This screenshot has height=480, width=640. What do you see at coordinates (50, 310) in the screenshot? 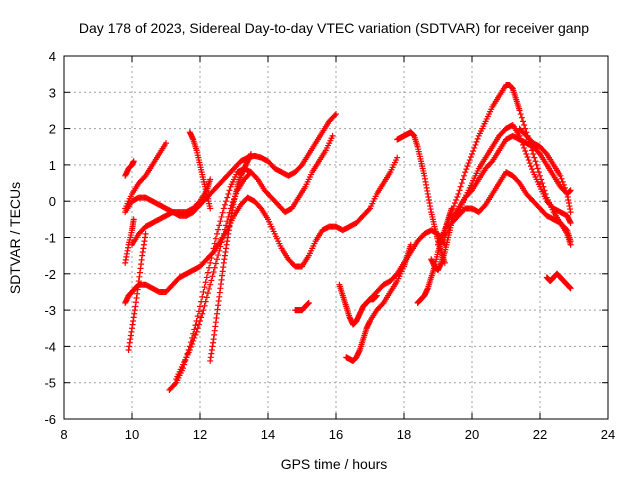
I see `y-tick-label: -3` at bounding box center [50, 310].